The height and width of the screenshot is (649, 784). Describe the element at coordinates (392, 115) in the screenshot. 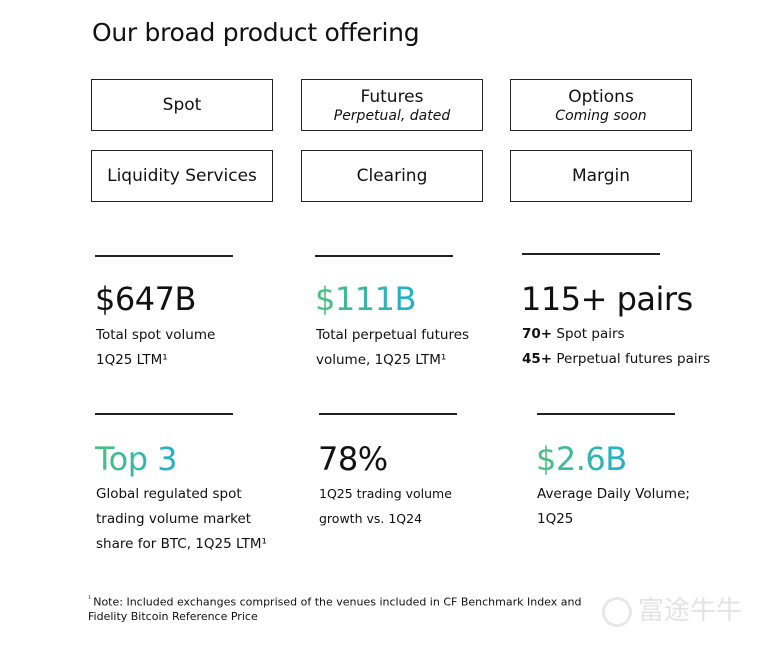

I see `product-sub: Perpetual, dated` at that location.